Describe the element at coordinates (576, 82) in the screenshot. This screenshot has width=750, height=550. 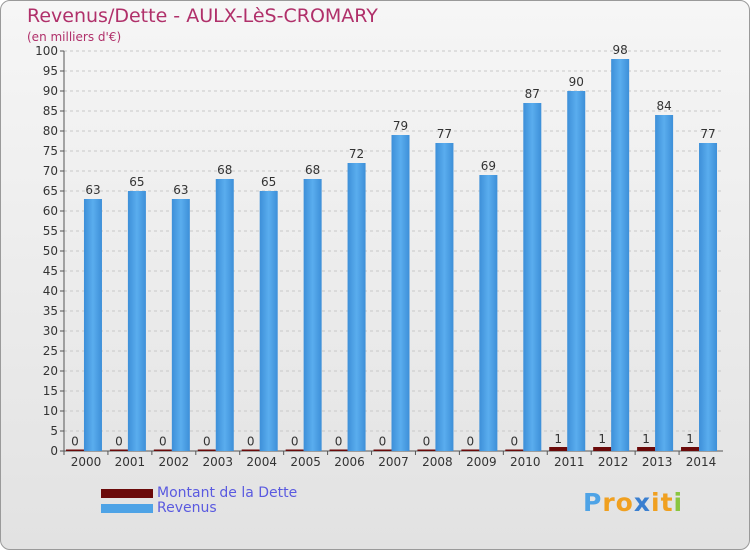
I see `data-label-revenus: 90` at that location.